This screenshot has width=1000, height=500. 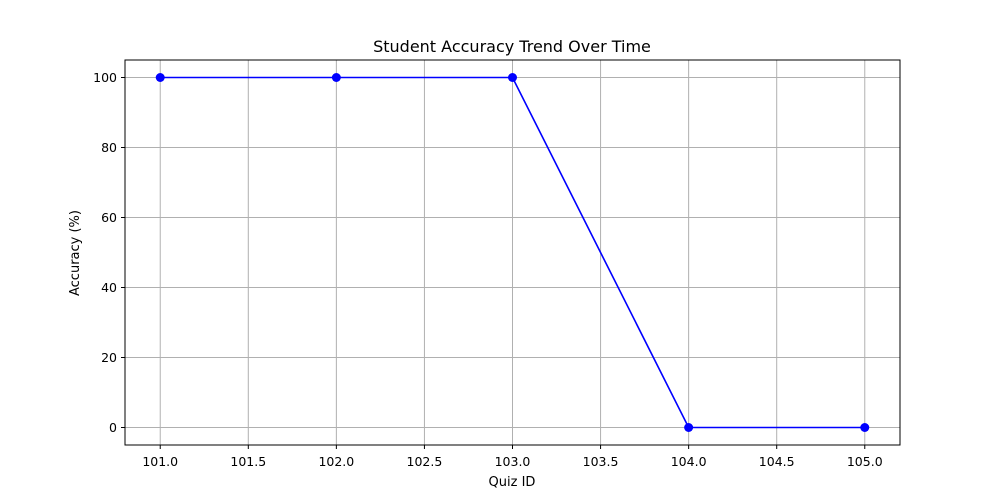 What do you see at coordinates (109, 357) in the screenshot?
I see `y-tick-label: 20` at bounding box center [109, 357].